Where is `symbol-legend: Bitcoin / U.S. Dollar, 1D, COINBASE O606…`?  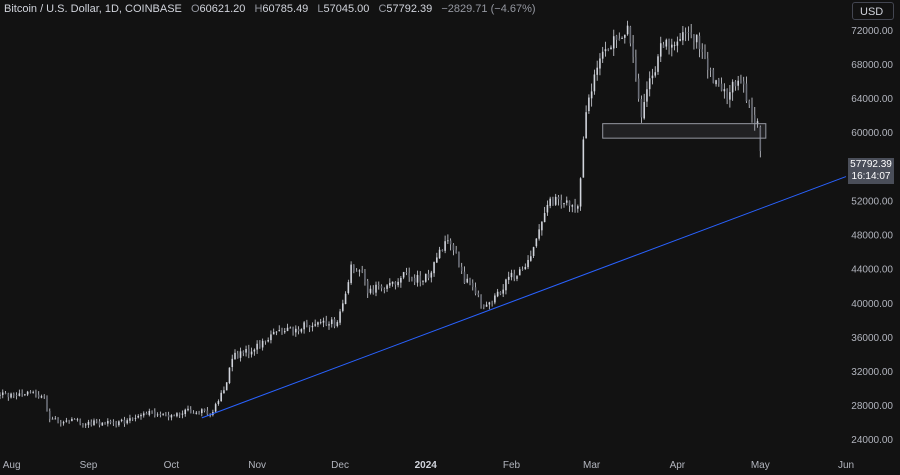
symbol-legend: Bitcoin / U.S. Dollar, 1D, COINBASE O606… is located at coordinates (270, 9).